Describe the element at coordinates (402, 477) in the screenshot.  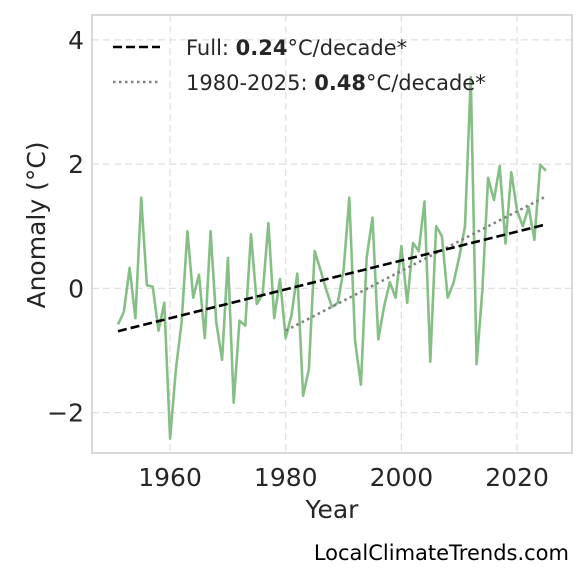
I see `x-tick-label: 2000` at that location.